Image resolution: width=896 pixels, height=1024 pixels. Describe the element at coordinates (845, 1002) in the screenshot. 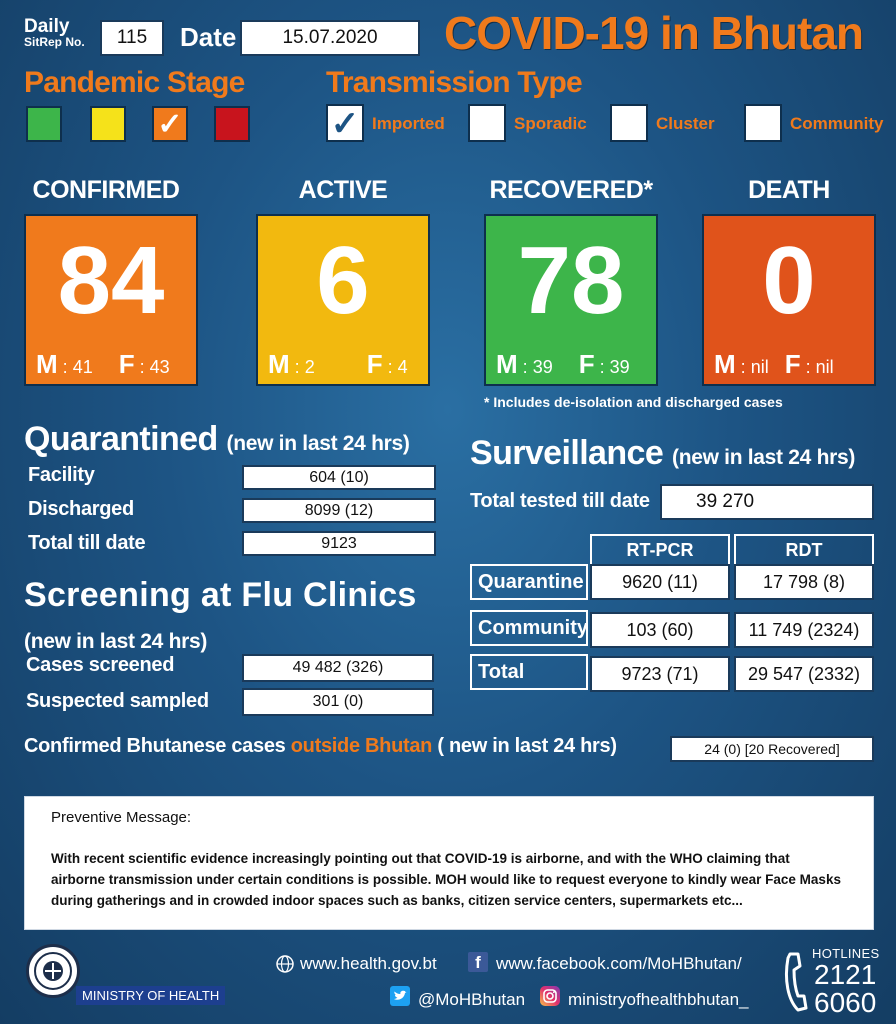

I see `hotline-2: 6060` at that location.